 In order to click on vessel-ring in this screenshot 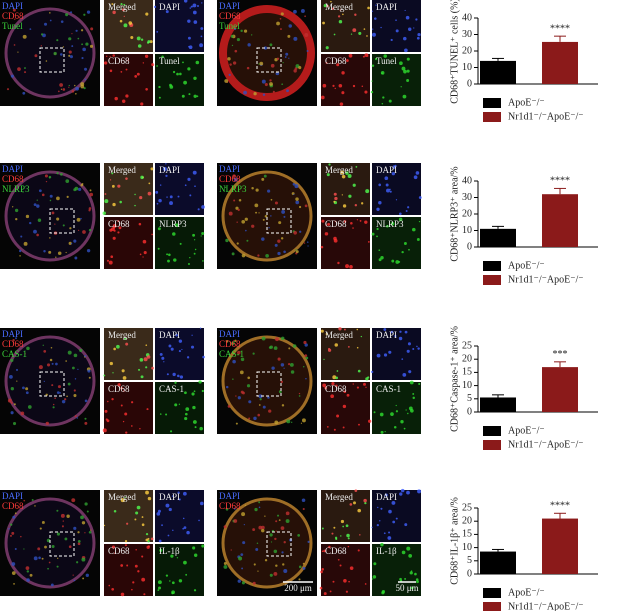, I will do `click(50, 381)`.